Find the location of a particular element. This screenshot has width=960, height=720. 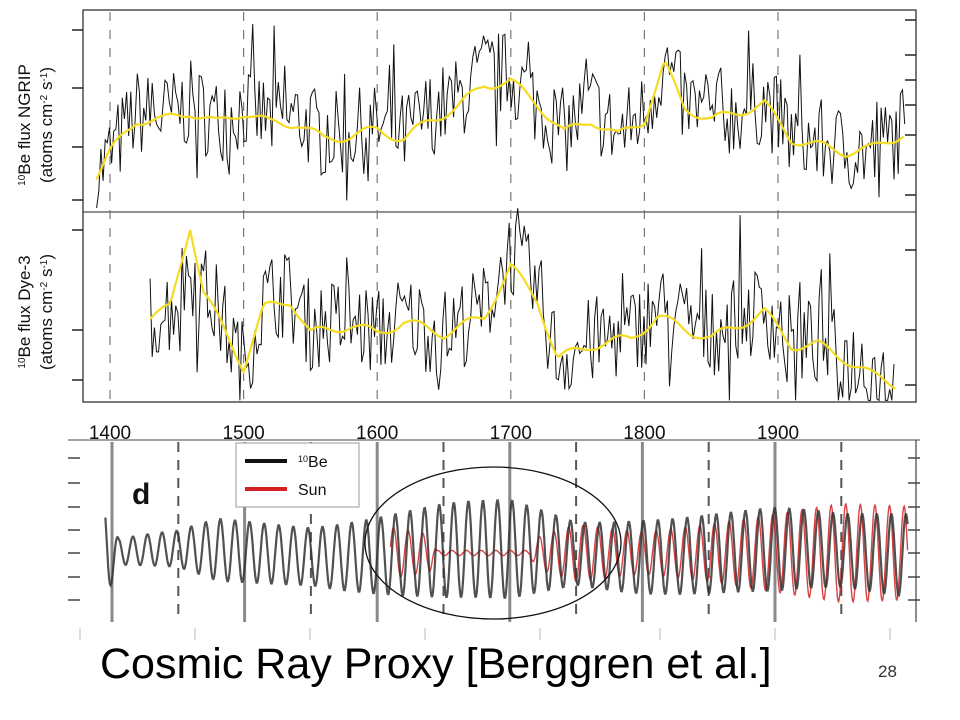

ngrip-unit-sup2: -1 is located at coordinates (44, 76).